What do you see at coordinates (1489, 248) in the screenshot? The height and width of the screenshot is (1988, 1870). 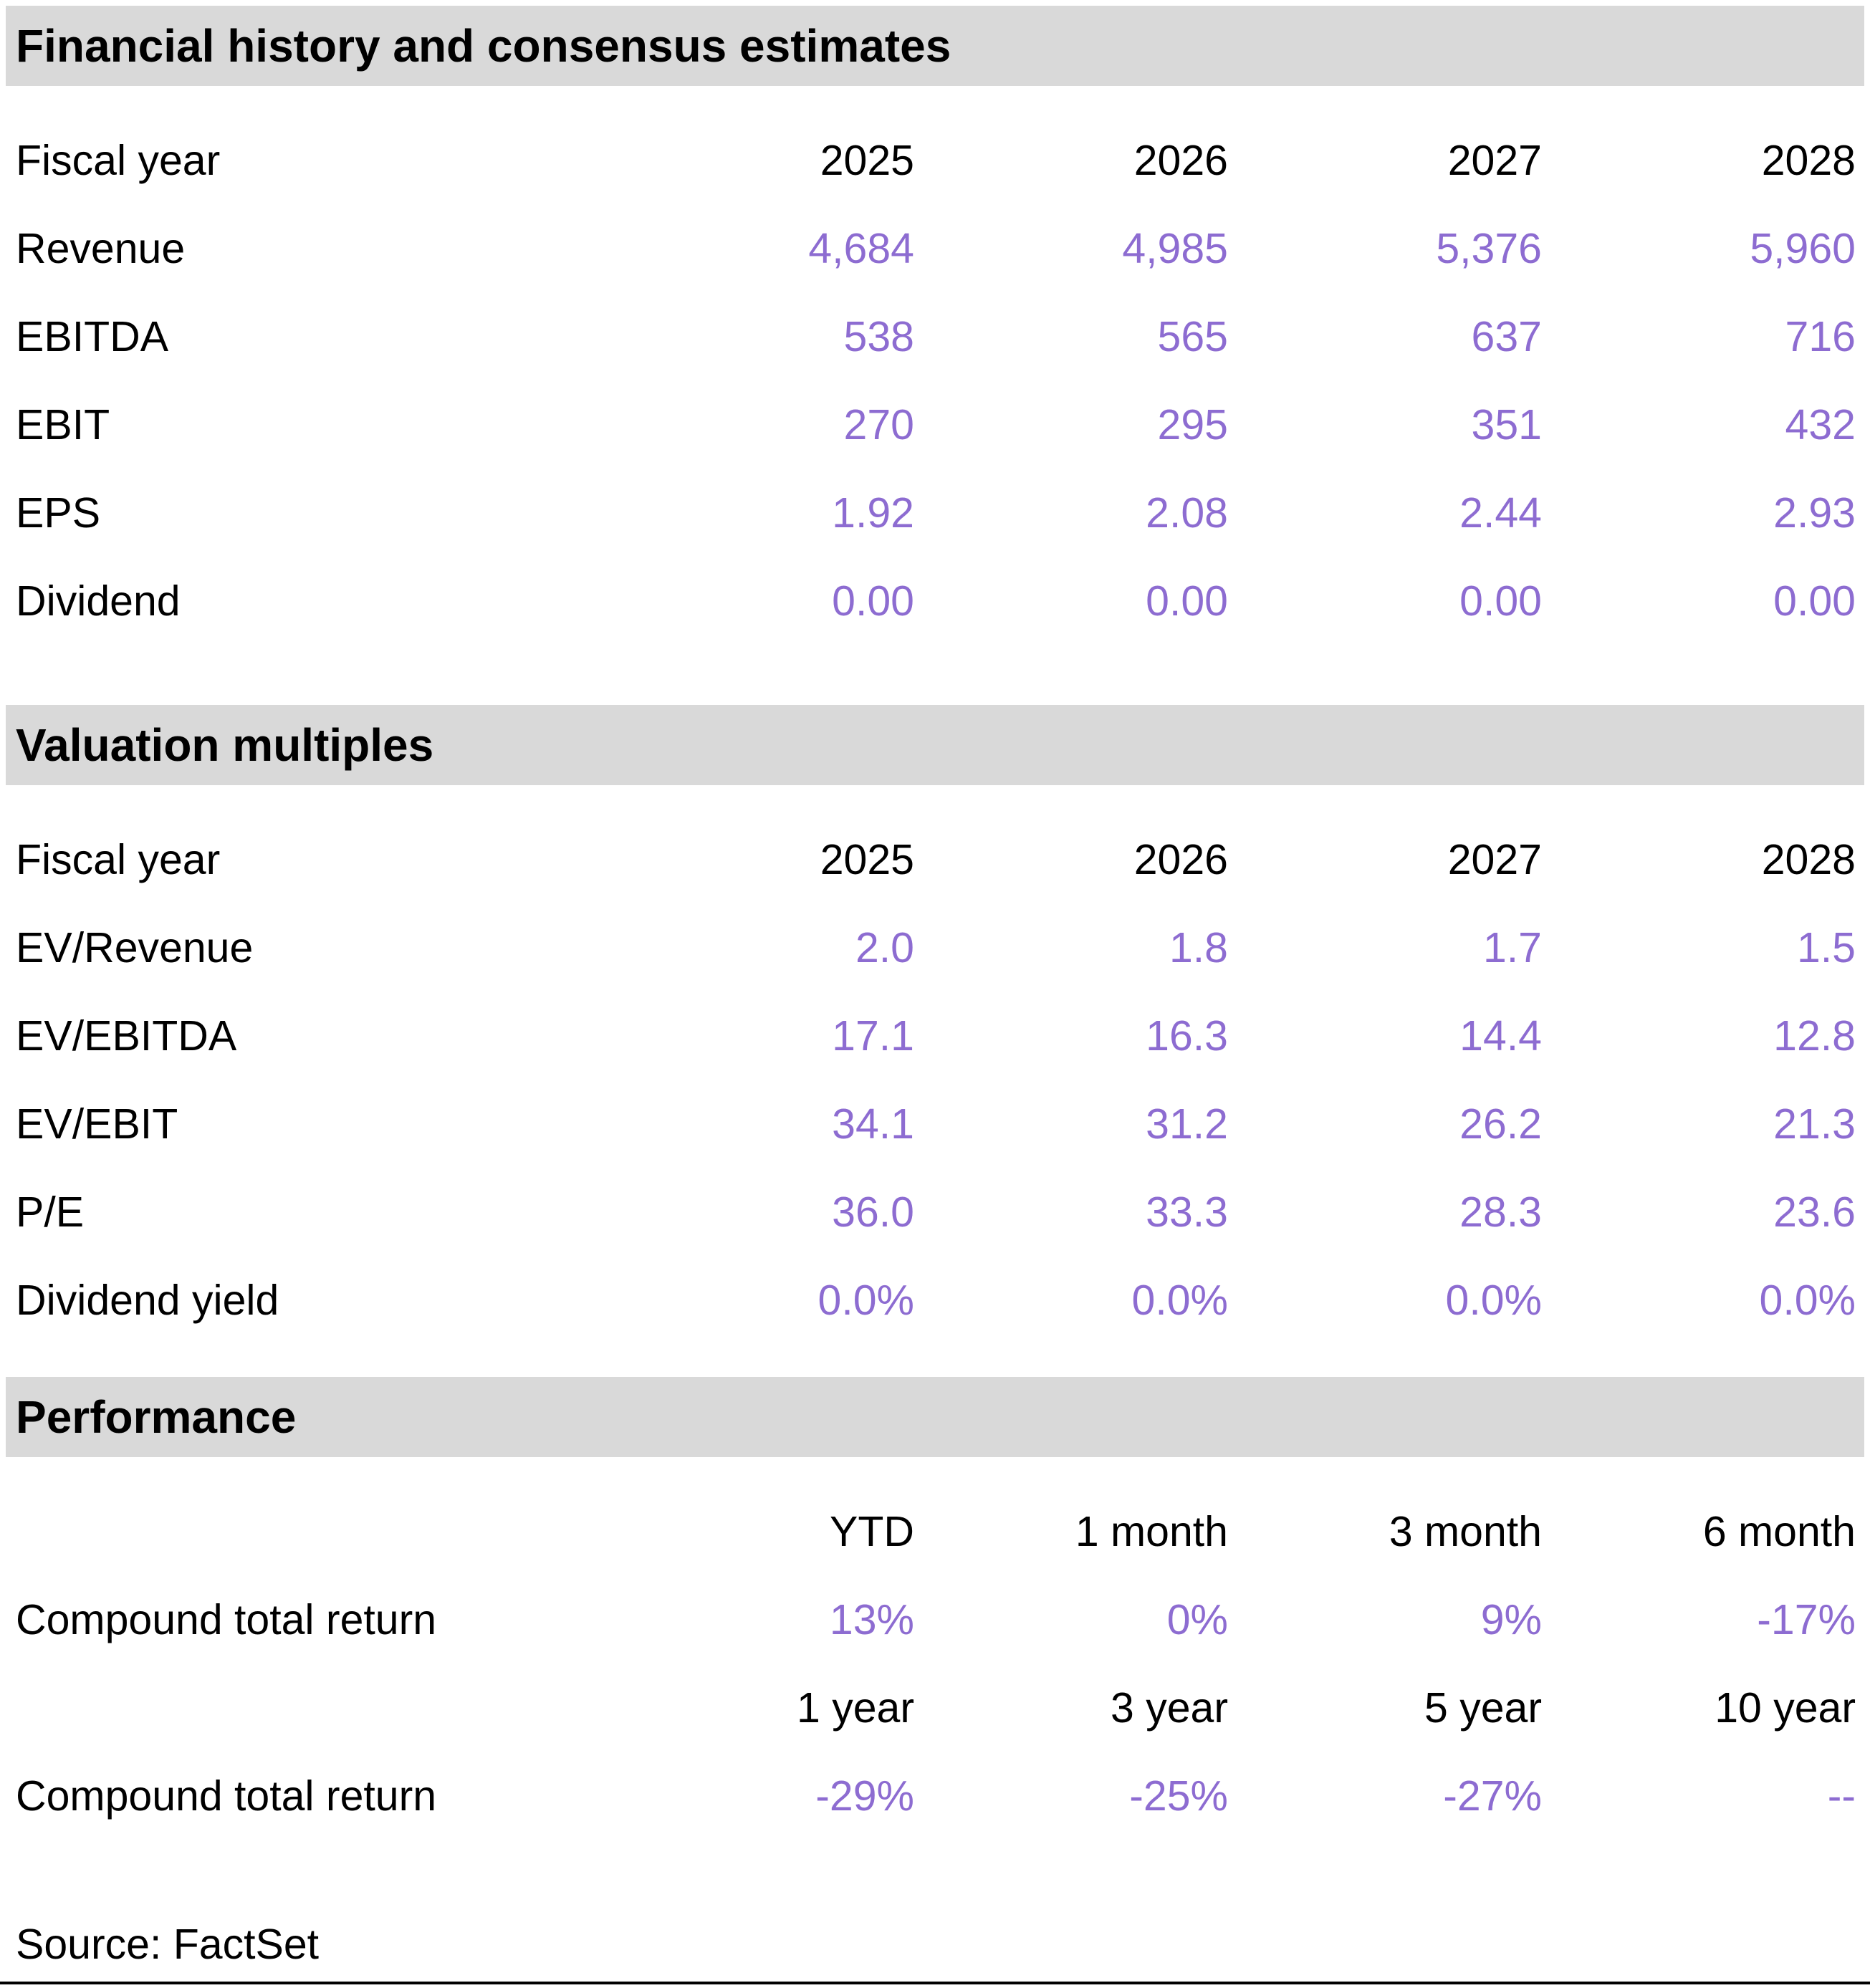 I see `value-cell: 5,376` at bounding box center [1489, 248].